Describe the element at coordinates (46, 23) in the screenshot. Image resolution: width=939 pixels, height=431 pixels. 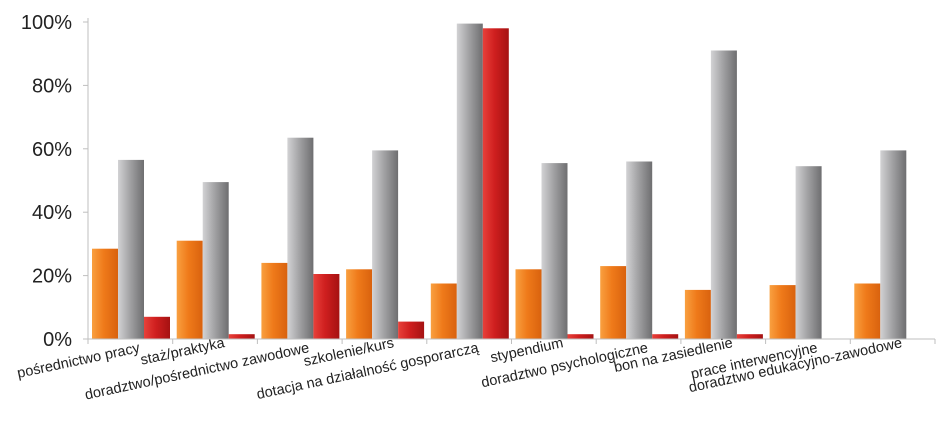
I see `y-tick-label: 100%` at that location.